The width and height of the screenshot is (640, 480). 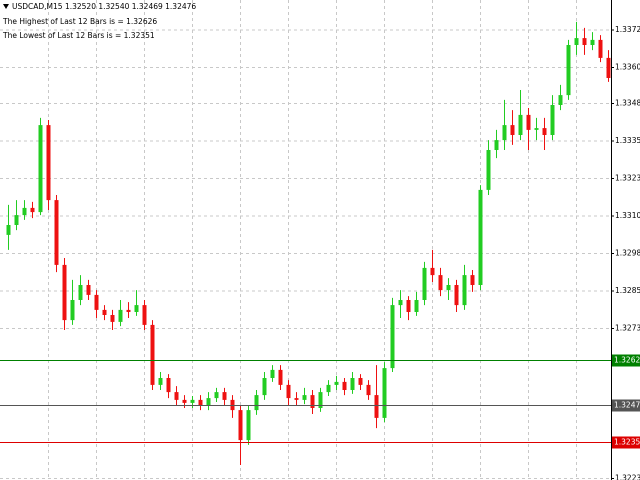 I want to click on level-label: 1.32626, so click(x=627, y=360).